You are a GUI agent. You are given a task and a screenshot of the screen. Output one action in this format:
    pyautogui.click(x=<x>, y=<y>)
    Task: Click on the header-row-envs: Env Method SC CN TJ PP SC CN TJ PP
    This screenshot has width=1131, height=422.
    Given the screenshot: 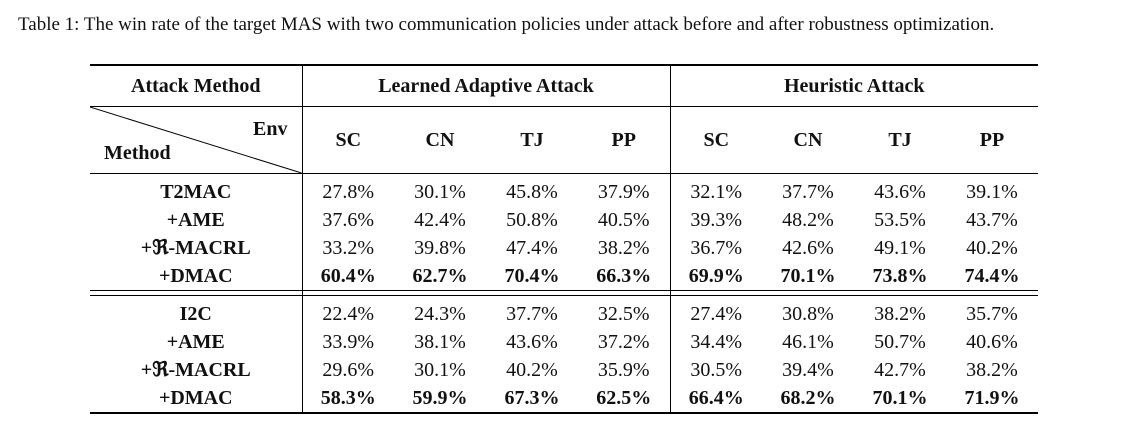 What is the action you would take?
    pyautogui.click(x=564, y=140)
    